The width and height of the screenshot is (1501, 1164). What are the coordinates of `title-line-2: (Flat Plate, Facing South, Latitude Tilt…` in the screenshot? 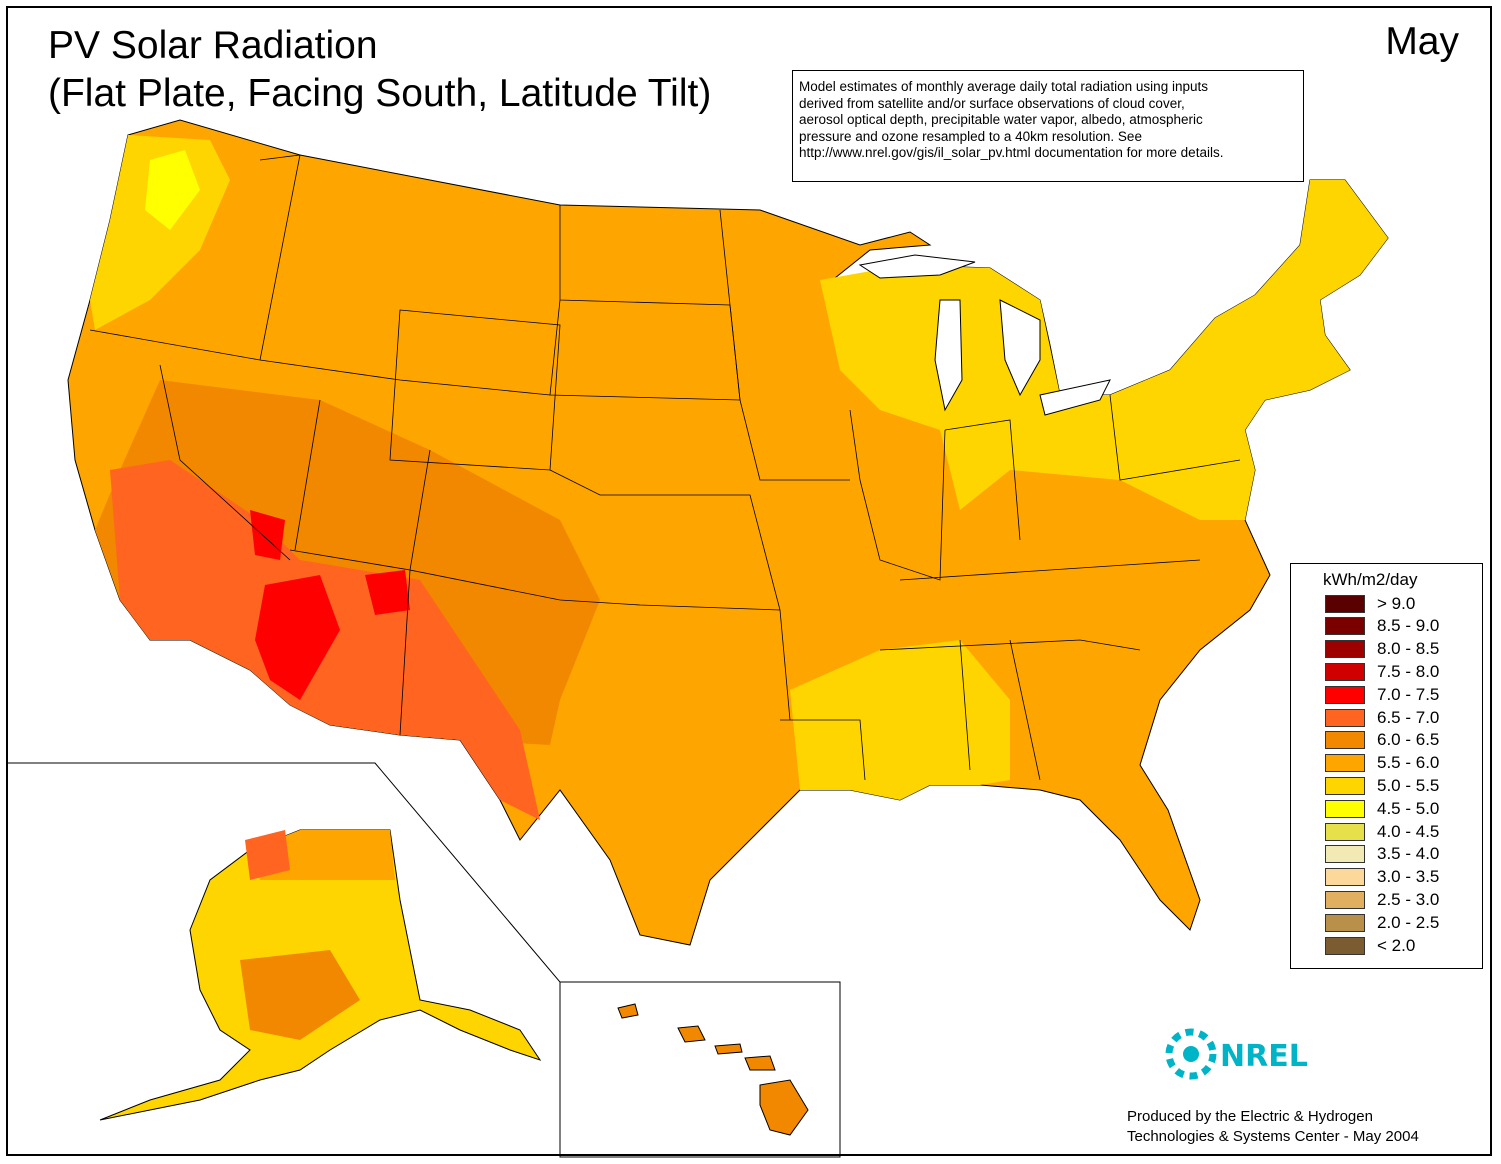 It's located at (380, 93).